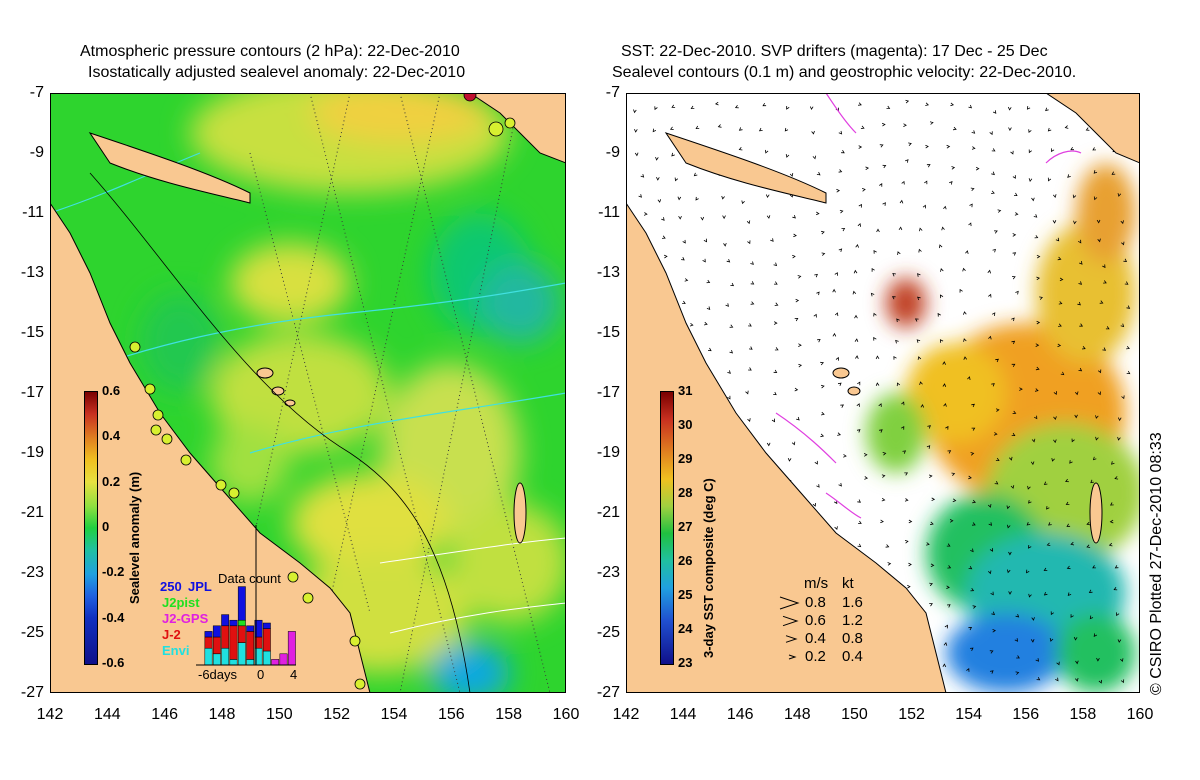 The width and height of the screenshot is (1200, 780). What do you see at coordinates (111, 436) in the screenshot?
I see `sealevel-colorbar-tick-label: 0.4` at bounding box center [111, 436].